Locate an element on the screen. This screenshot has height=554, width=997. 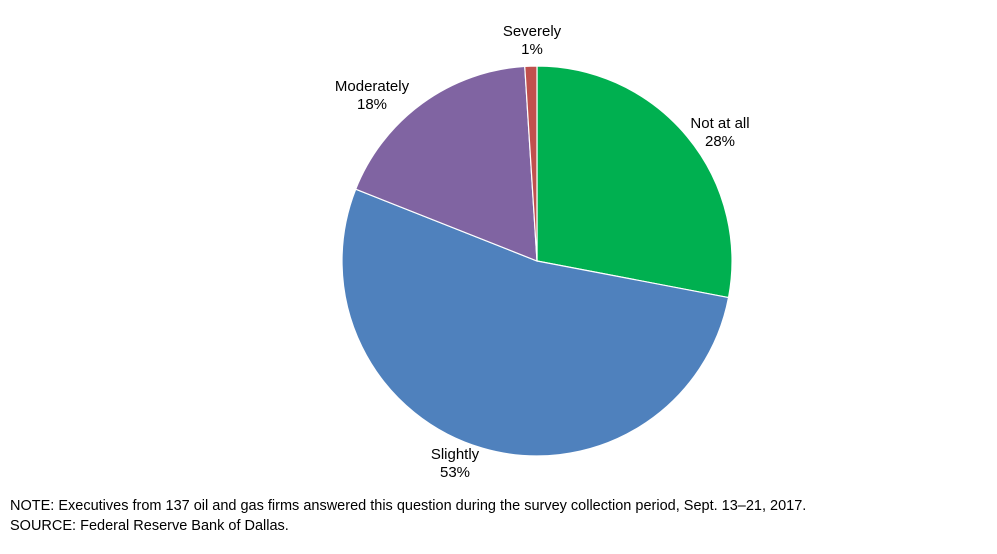
slice-value-not-at-all: 28% is located at coordinates (720, 141).